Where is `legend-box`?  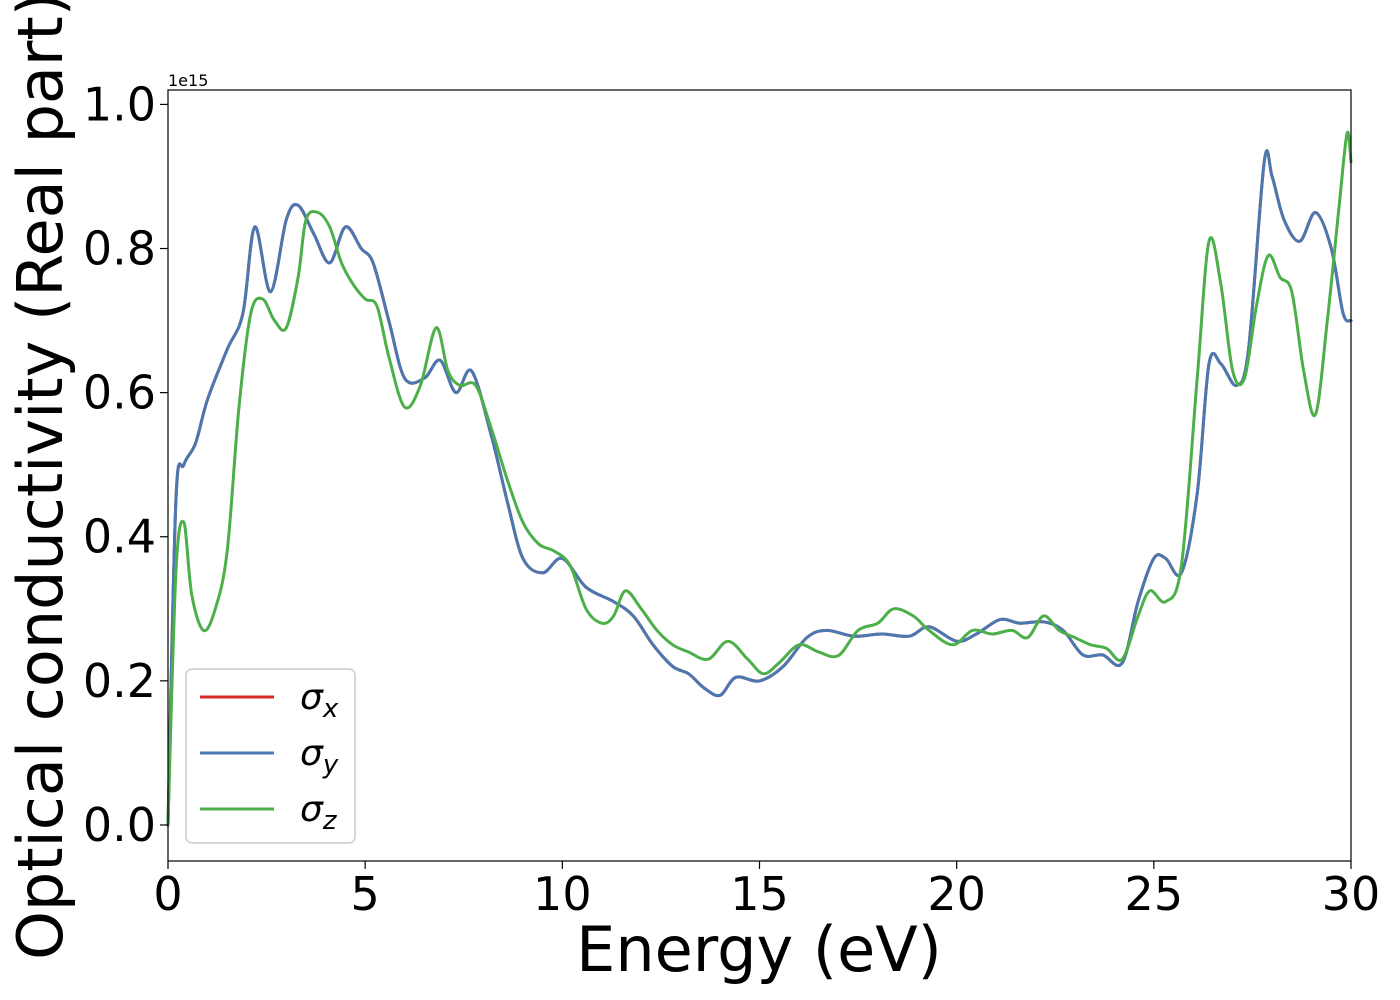 legend-box is located at coordinates (270, 756).